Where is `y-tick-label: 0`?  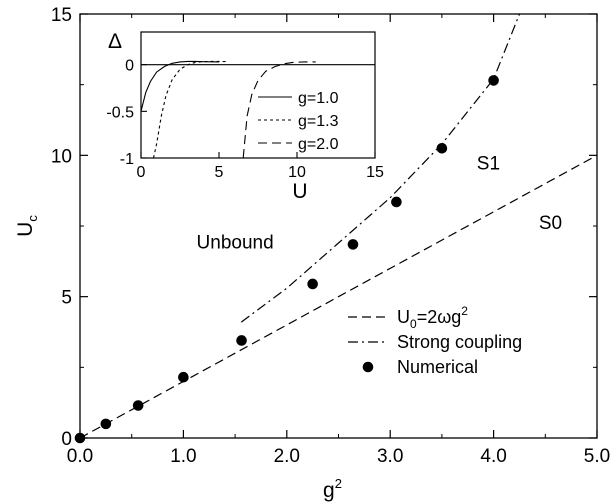
y-tick-label: 0 is located at coordinates (66, 439).